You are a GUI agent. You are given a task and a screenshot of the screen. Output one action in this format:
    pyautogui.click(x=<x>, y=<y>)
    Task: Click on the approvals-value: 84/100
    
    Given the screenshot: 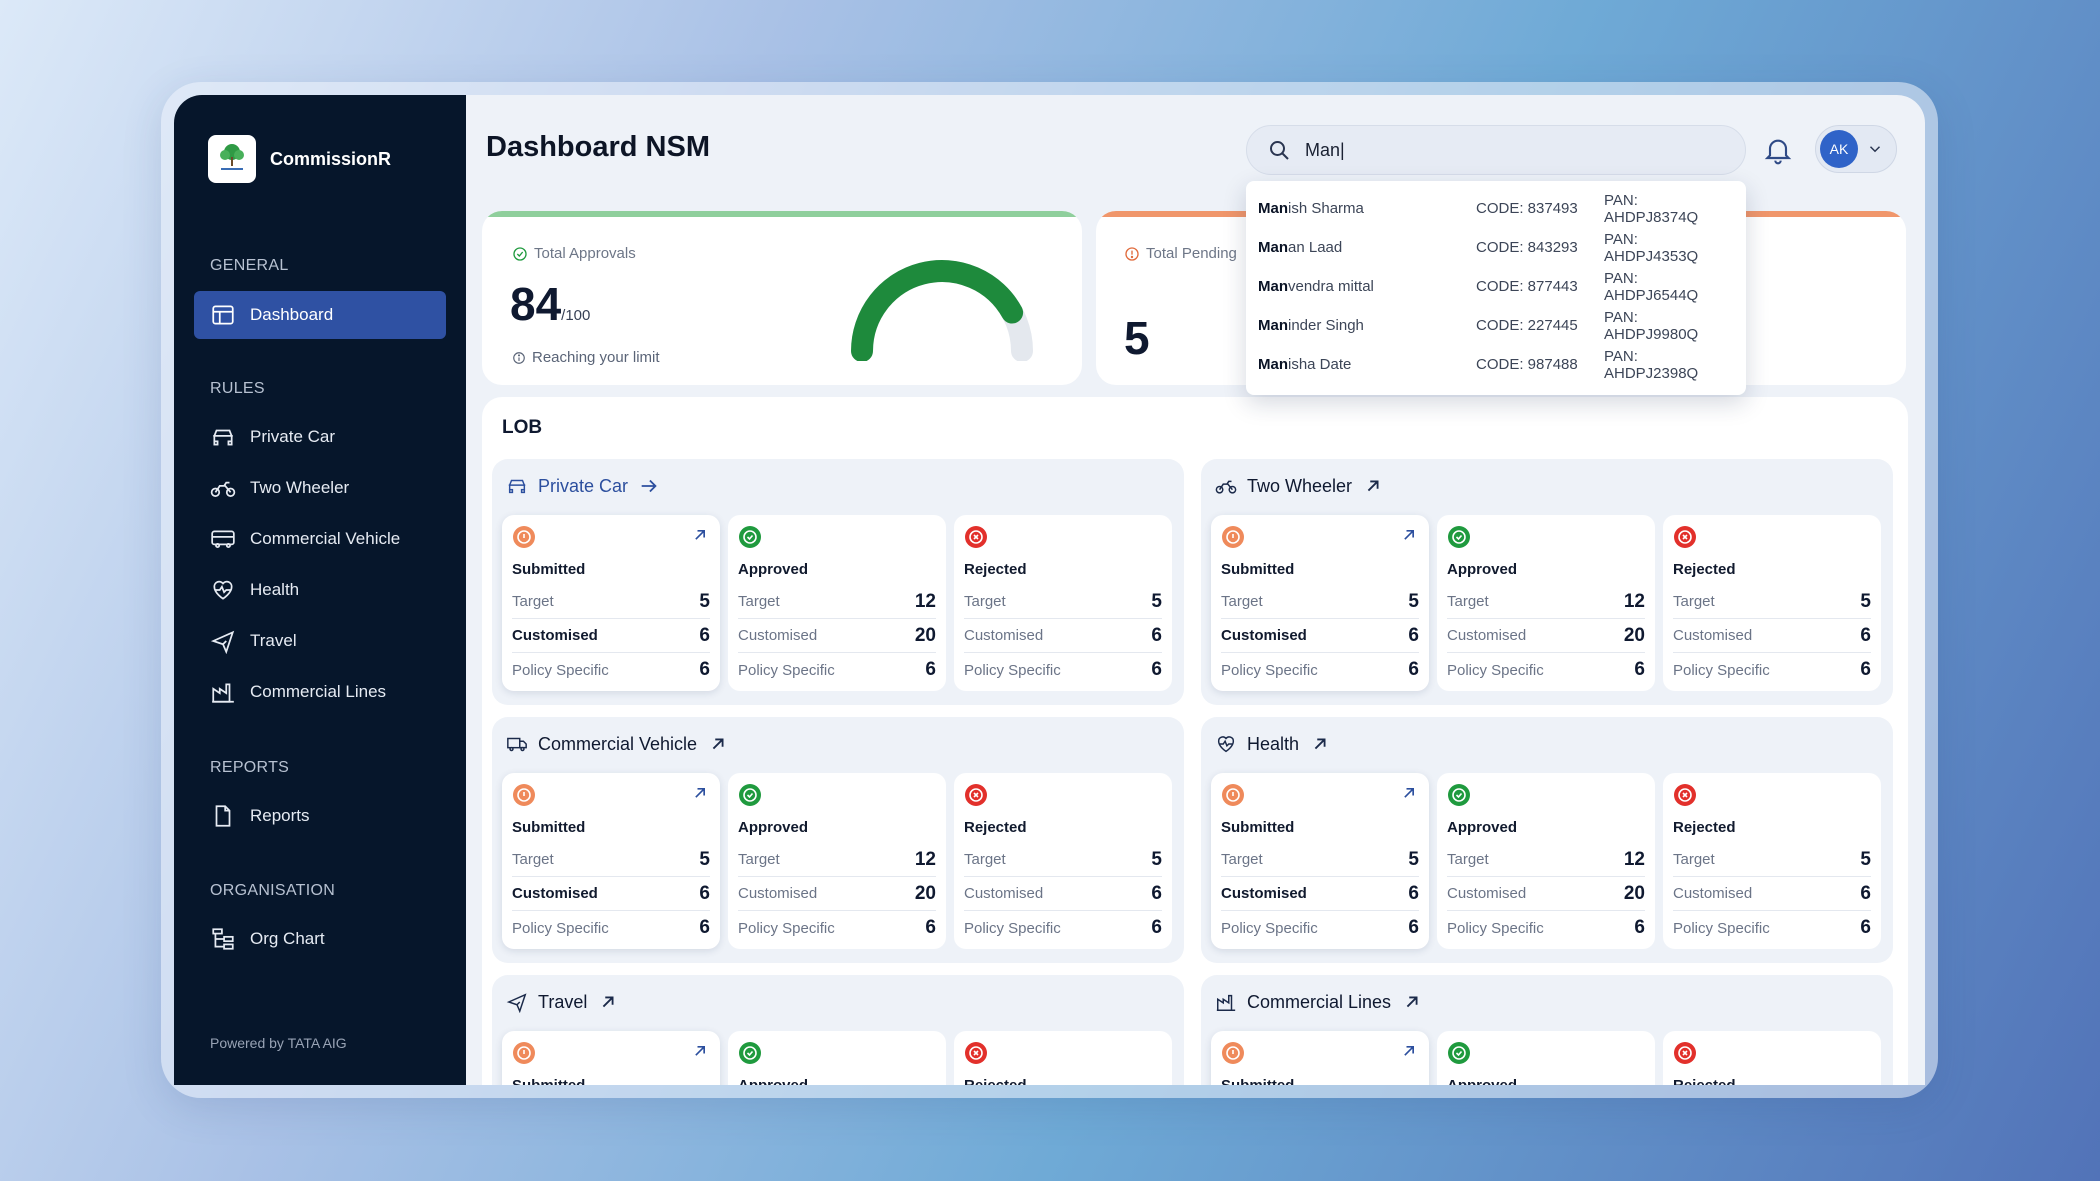 What is the action you would take?
    pyautogui.click(x=550, y=304)
    